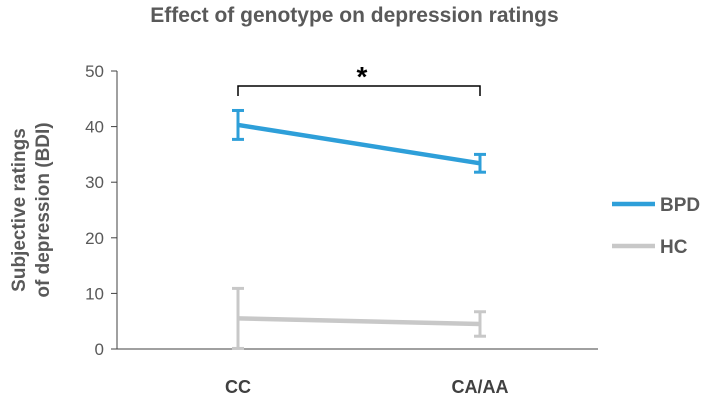 This screenshot has width=709, height=404. I want to click on legend-label-bpd: BPD, so click(680, 205).